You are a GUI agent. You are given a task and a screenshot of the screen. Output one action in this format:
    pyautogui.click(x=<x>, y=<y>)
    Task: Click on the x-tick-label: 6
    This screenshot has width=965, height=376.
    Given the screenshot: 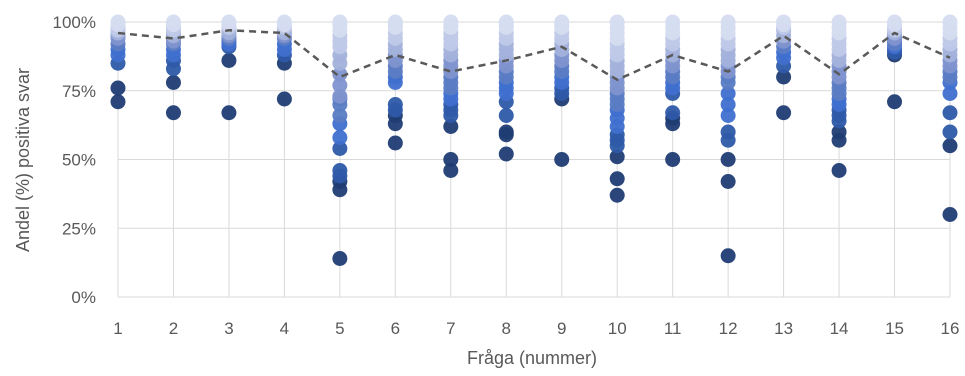 What is the action you would take?
    pyautogui.click(x=395, y=328)
    